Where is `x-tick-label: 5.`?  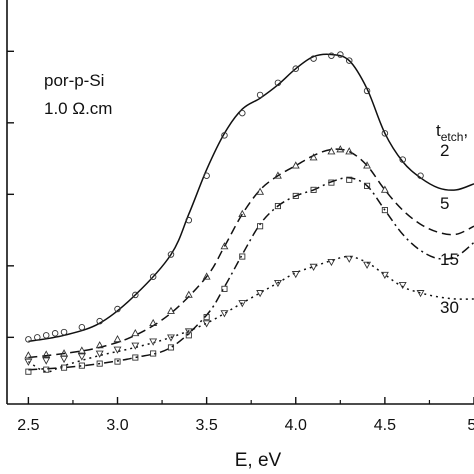 x-tick-label: 5. is located at coordinates (470, 425).